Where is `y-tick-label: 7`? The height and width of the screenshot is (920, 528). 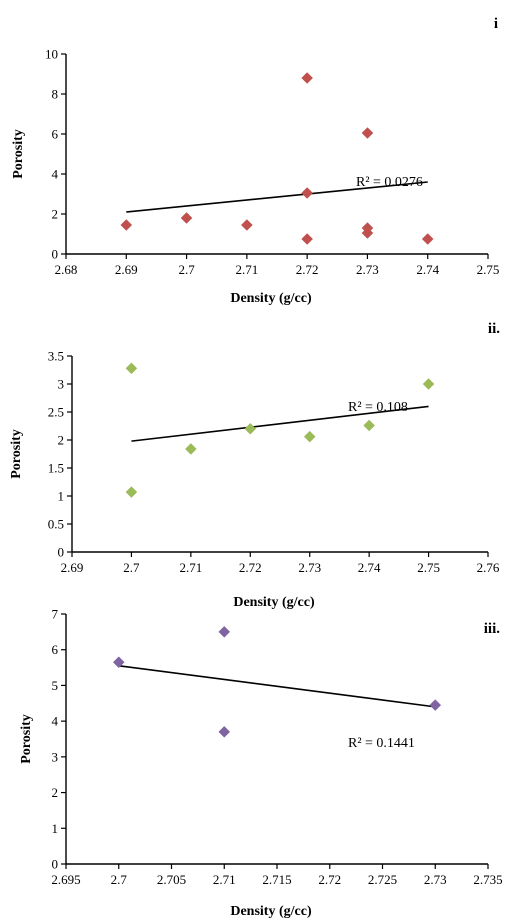 y-tick-label: 7 is located at coordinates (55, 614).